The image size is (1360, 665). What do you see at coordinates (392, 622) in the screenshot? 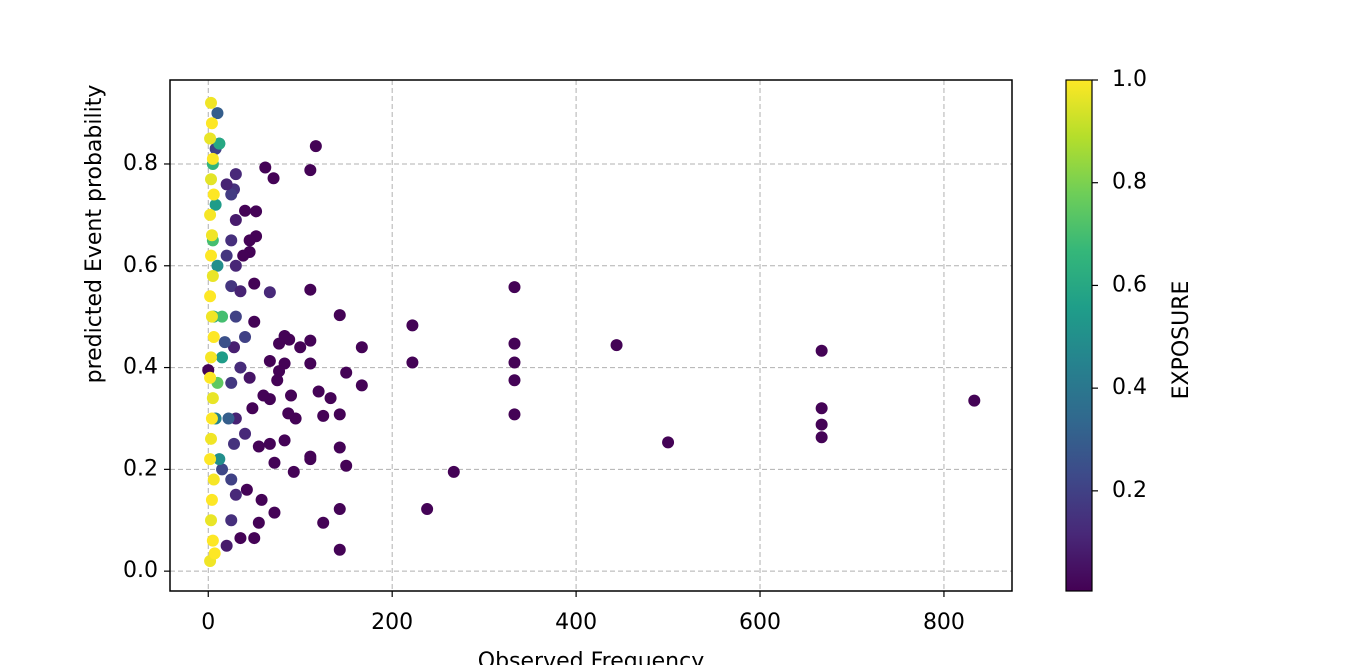
I see `x-tick-label: 200` at bounding box center [392, 622].